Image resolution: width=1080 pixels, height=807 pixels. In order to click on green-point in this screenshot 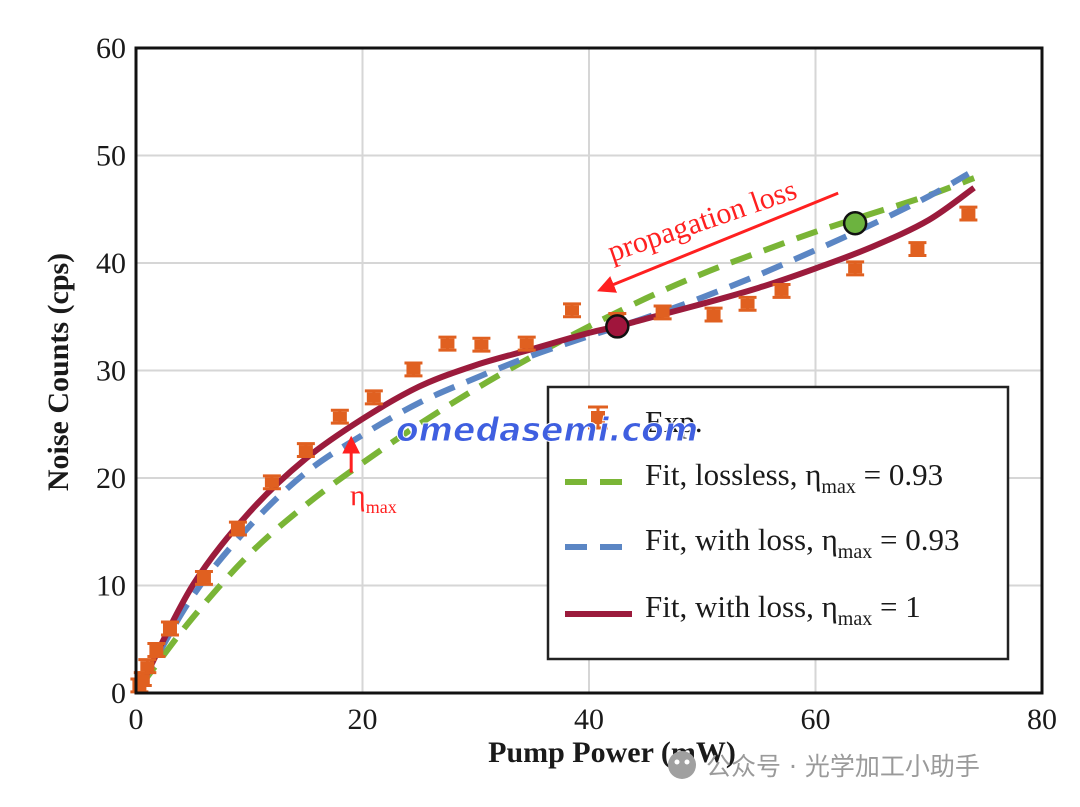, I will do `click(855, 223)`.